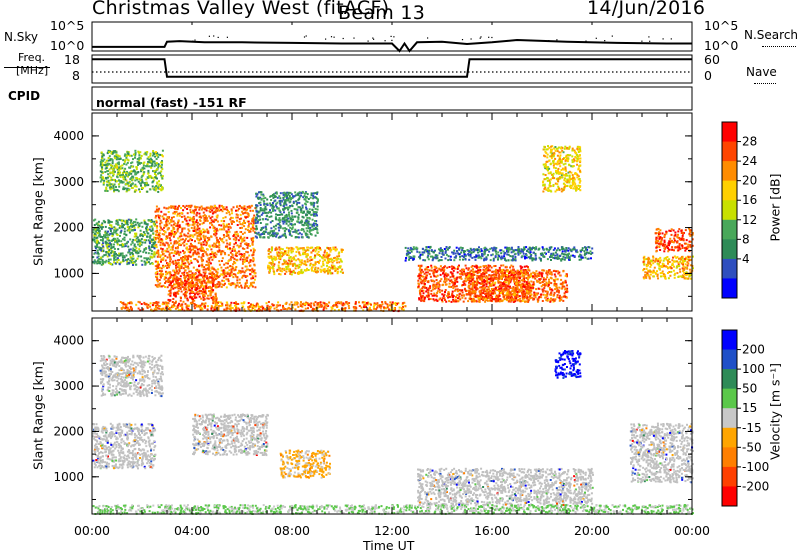 The image size is (800, 554). Describe the element at coordinates (382, 13) in the screenshot. I see `beam-label: Beam 13` at that location.